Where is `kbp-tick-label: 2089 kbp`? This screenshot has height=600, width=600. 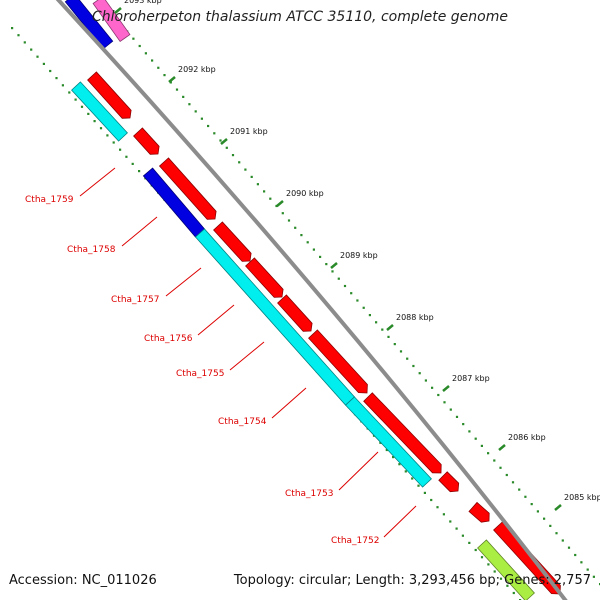 kbp-tick-label: 2089 kbp is located at coordinates (359, 255).